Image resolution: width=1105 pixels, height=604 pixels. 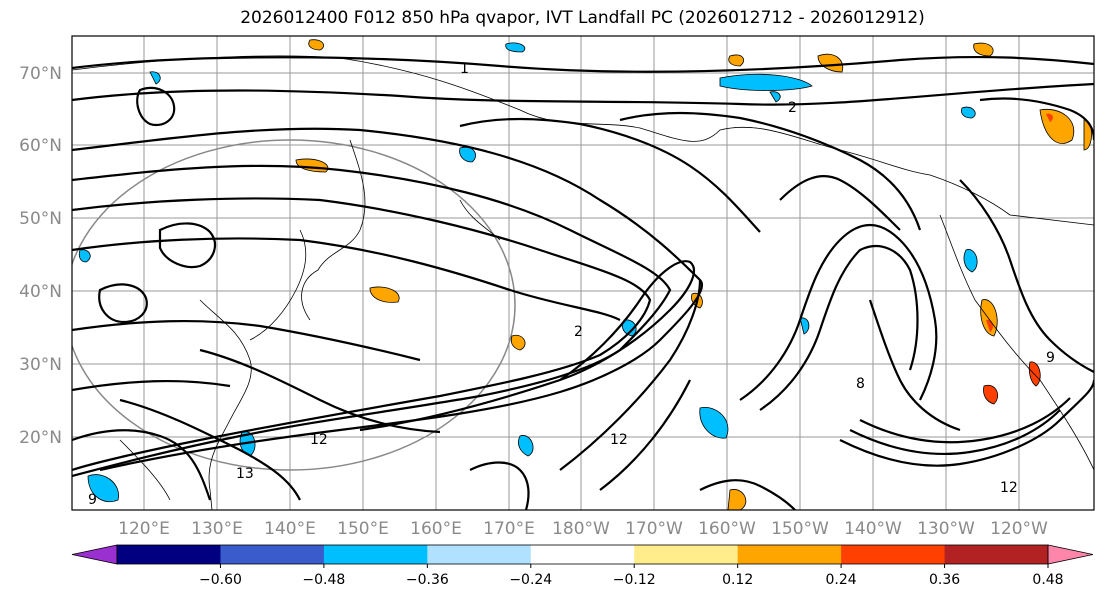 What do you see at coordinates (464, 69) in the screenshot?
I see `contour-label: 1` at bounding box center [464, 69].